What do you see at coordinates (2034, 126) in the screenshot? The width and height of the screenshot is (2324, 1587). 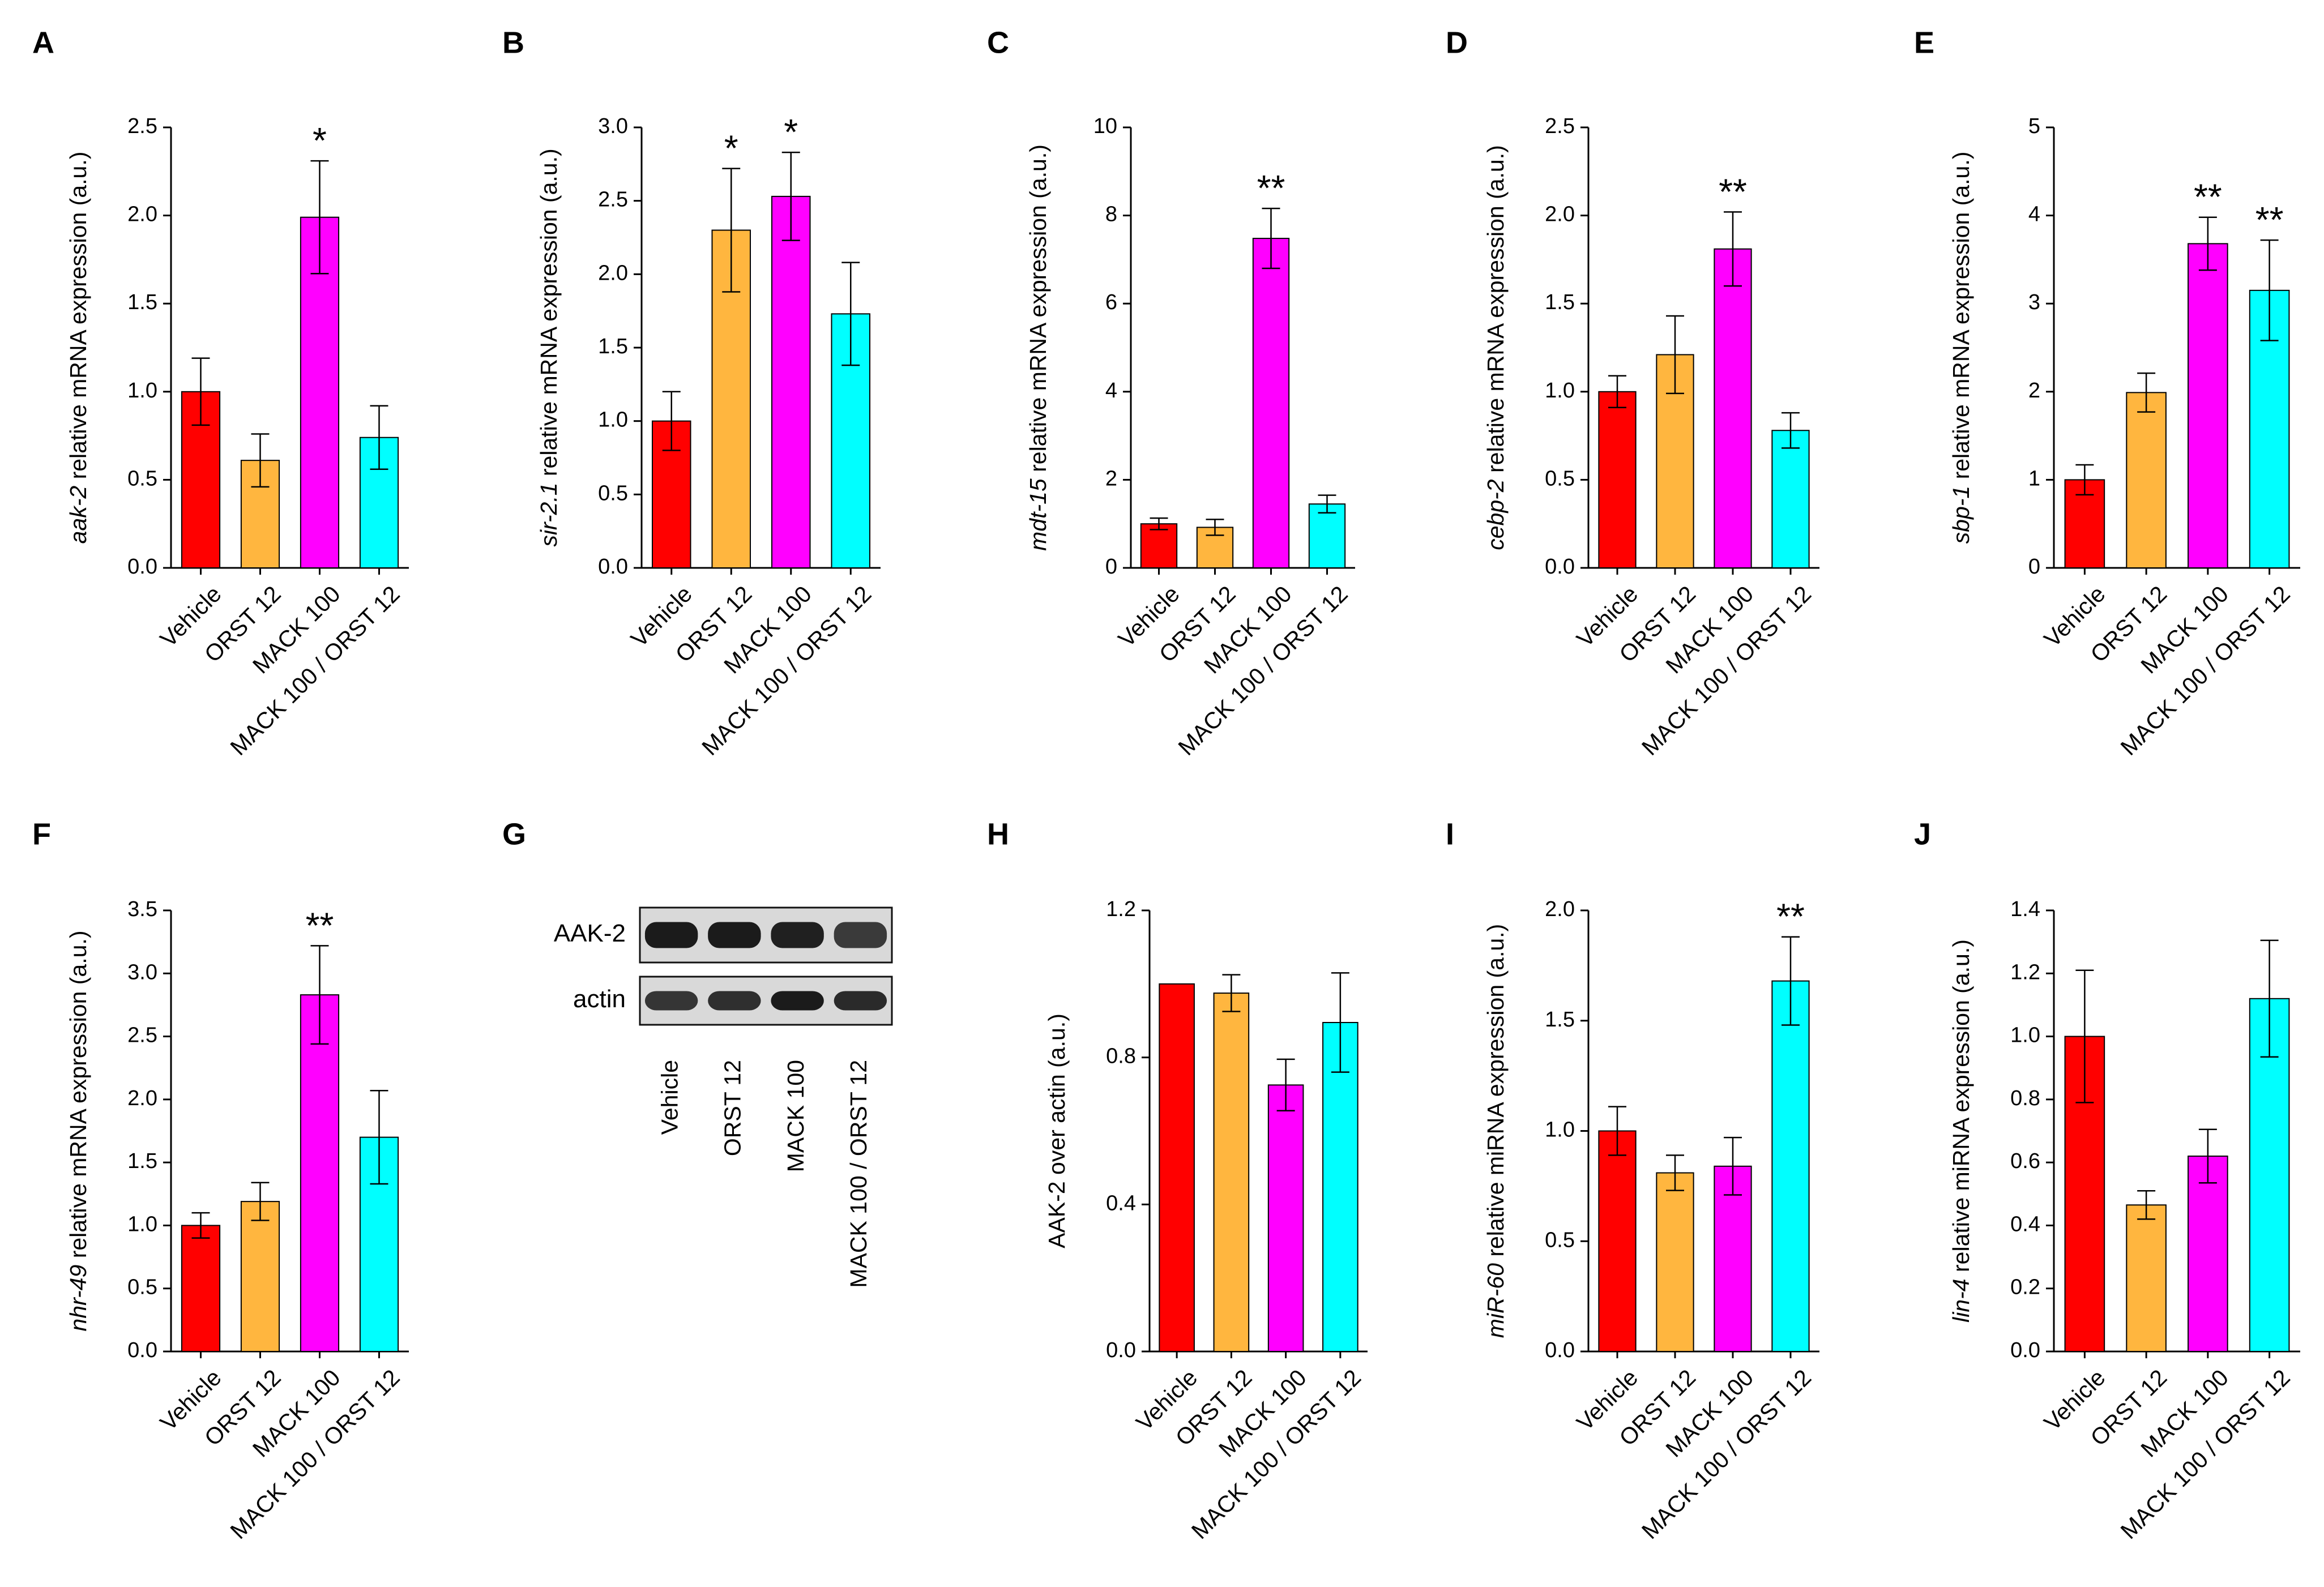 I see `y-tick-label: 5` at bounding box center [2034, 126].